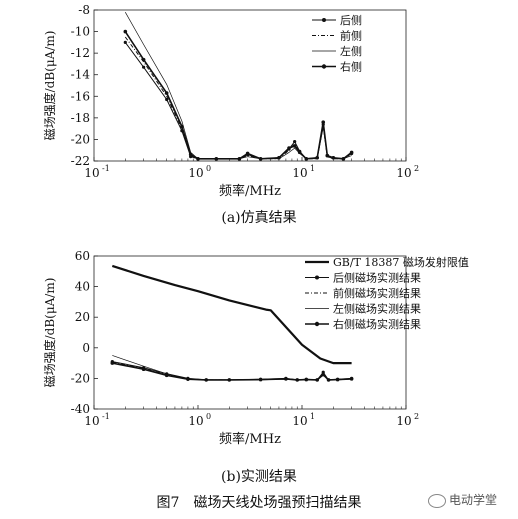  I want to click on legend-label-3: 前侧磁场实测结果, so click(377, 293).